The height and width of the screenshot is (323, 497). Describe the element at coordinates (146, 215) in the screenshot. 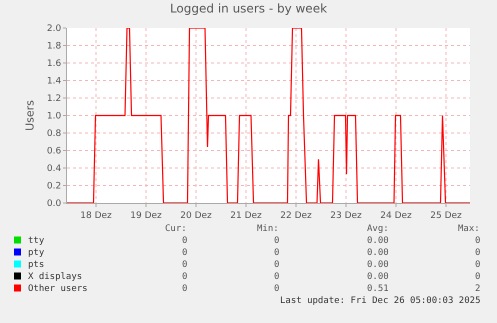

I see `x-tick-label: 19 Dez` at that location.